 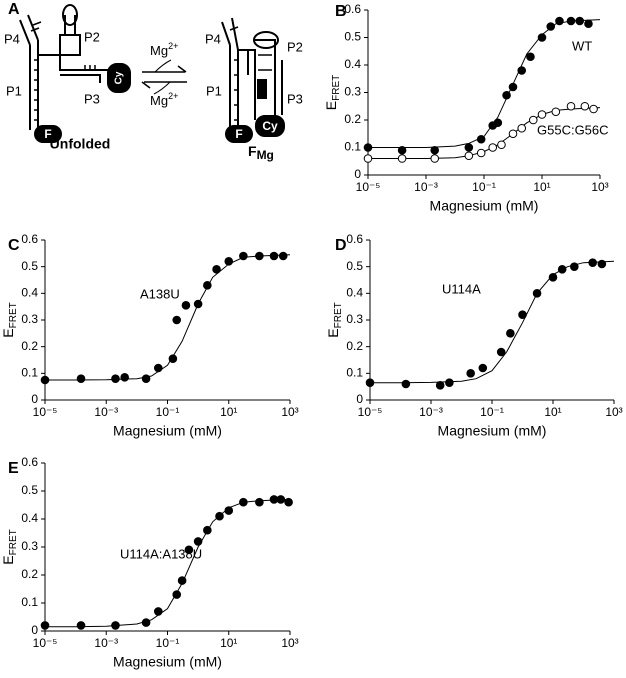 I want to click on series-label: U114A:A138U, so click(x=161, y=553).